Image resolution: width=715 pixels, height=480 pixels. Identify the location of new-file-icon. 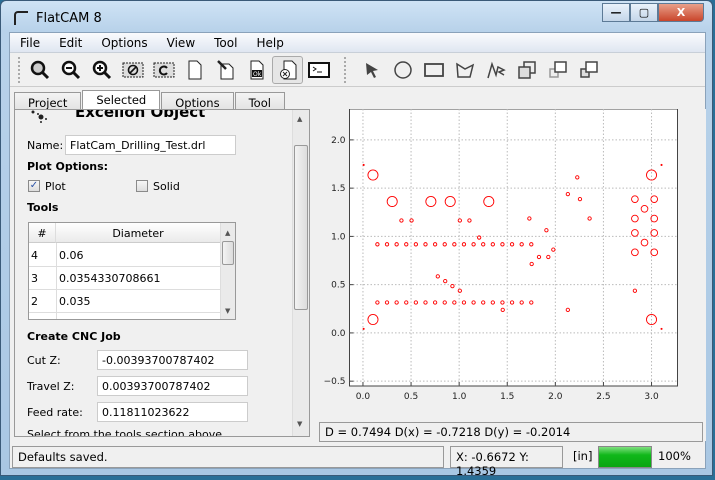
(194, 69).